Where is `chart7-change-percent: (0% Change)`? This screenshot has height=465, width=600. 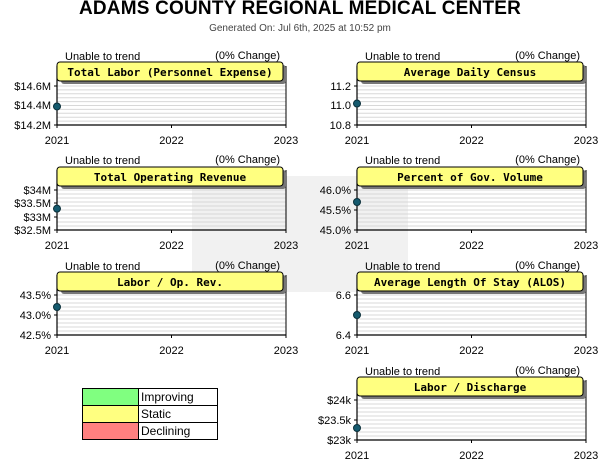 chart7-change-percent: (0% Change) is located at coordinates (547, 371).